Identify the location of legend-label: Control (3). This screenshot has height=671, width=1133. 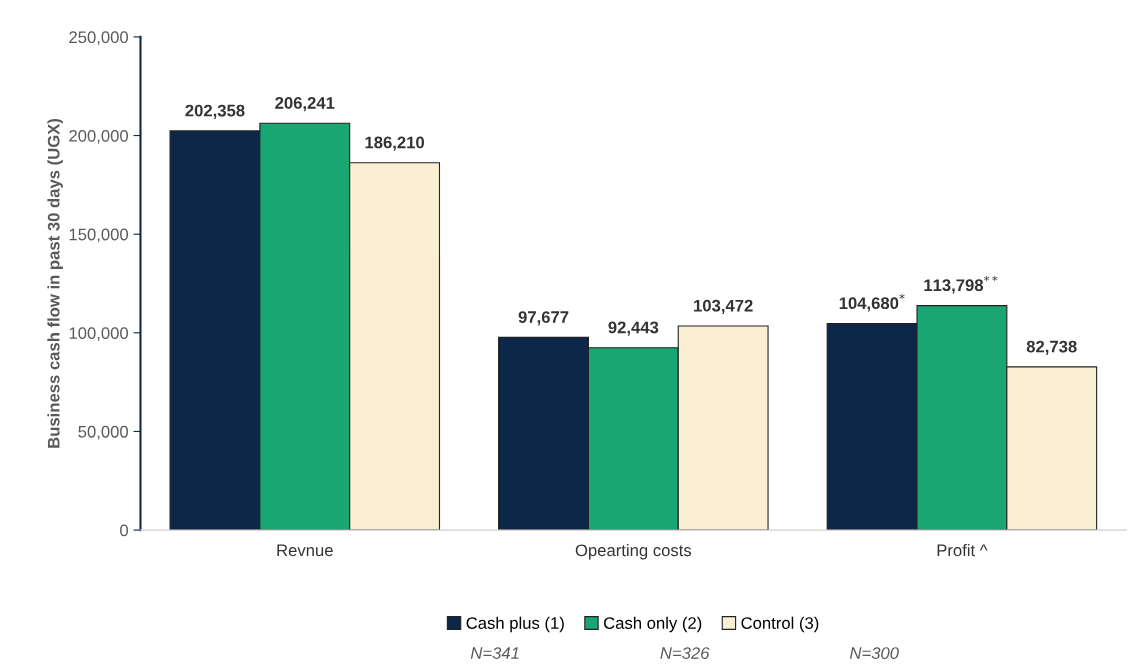
(780, 624).